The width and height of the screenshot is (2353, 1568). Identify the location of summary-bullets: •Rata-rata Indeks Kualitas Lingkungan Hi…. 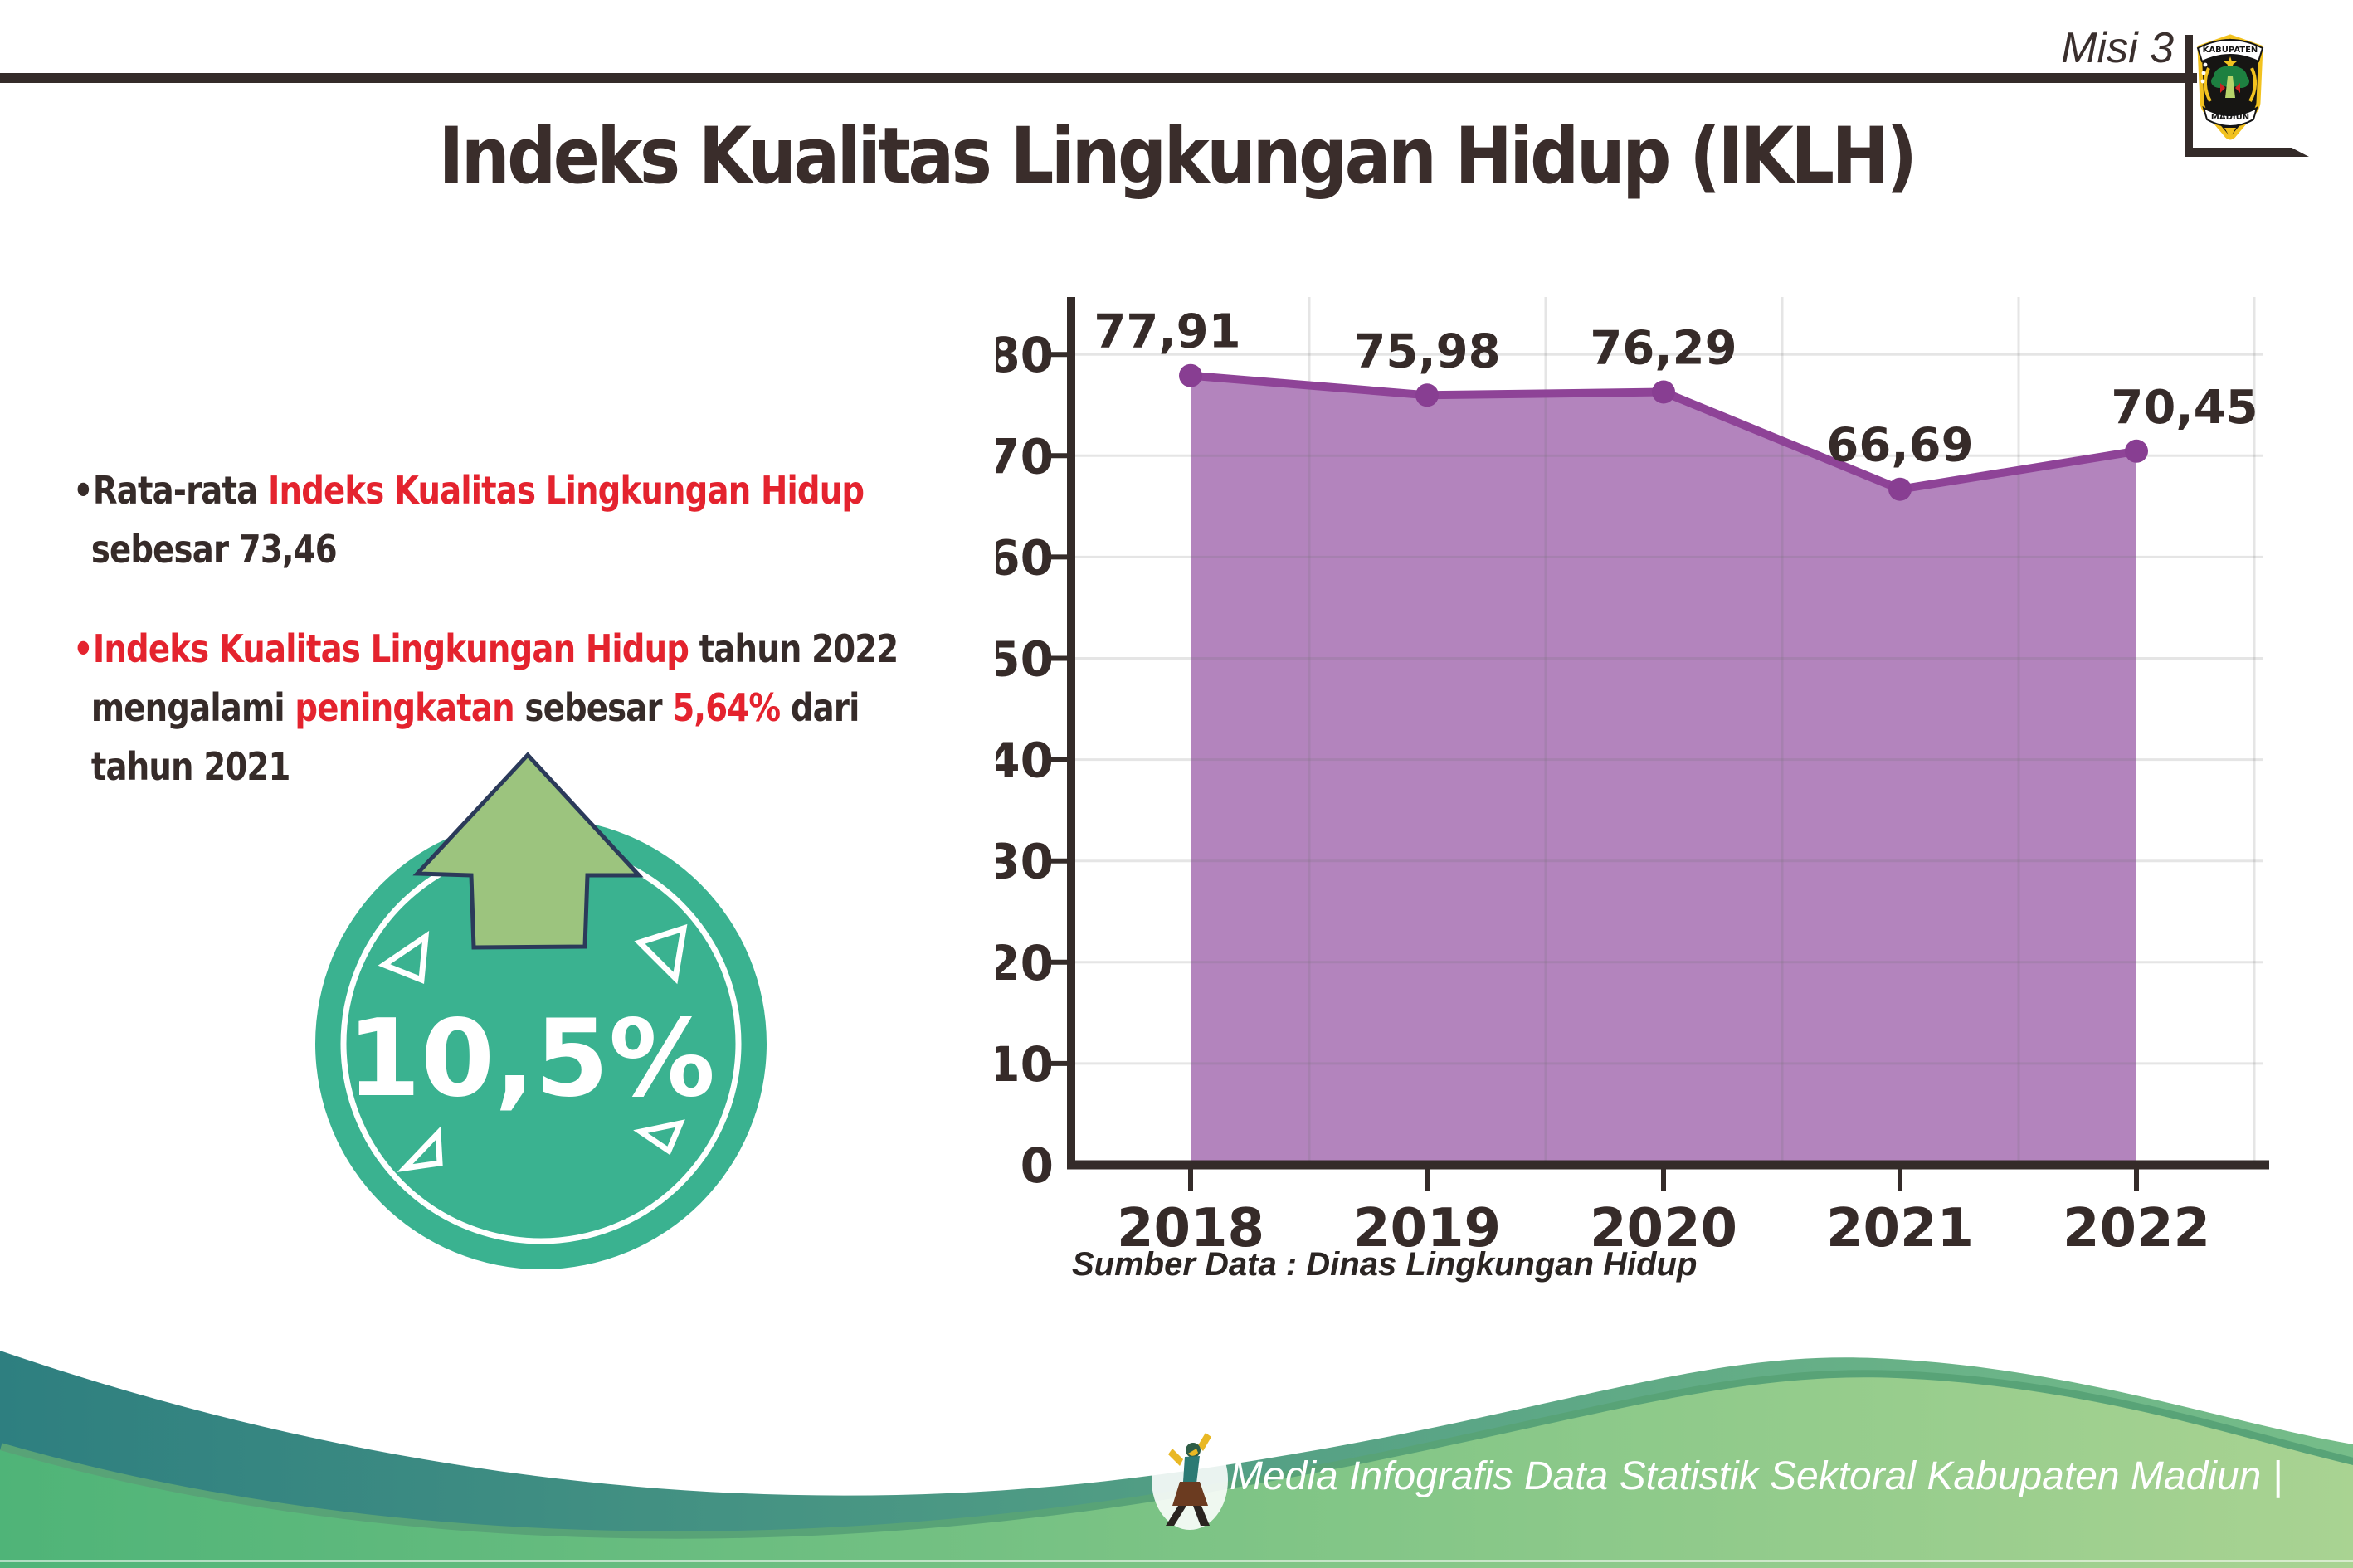
(526, 648).